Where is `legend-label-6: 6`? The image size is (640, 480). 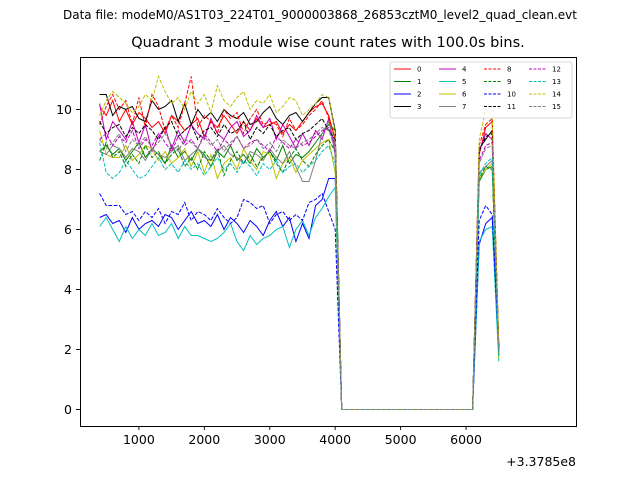
legend-label-6: 6 is located at coordinates (464, 95).